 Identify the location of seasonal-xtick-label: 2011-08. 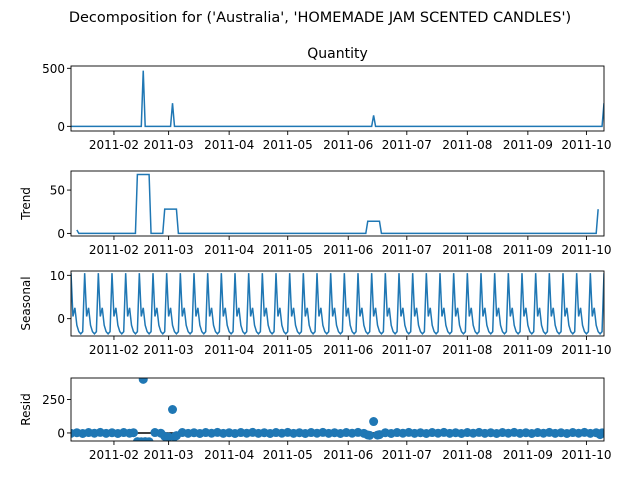
(467, 350).